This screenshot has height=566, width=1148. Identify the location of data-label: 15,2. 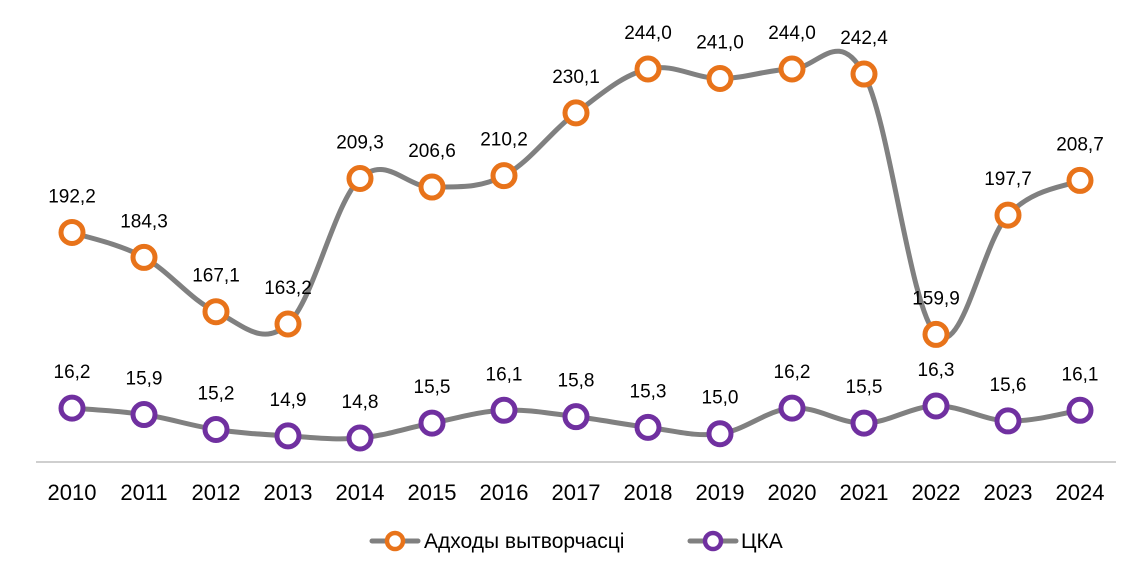
(216, 393).